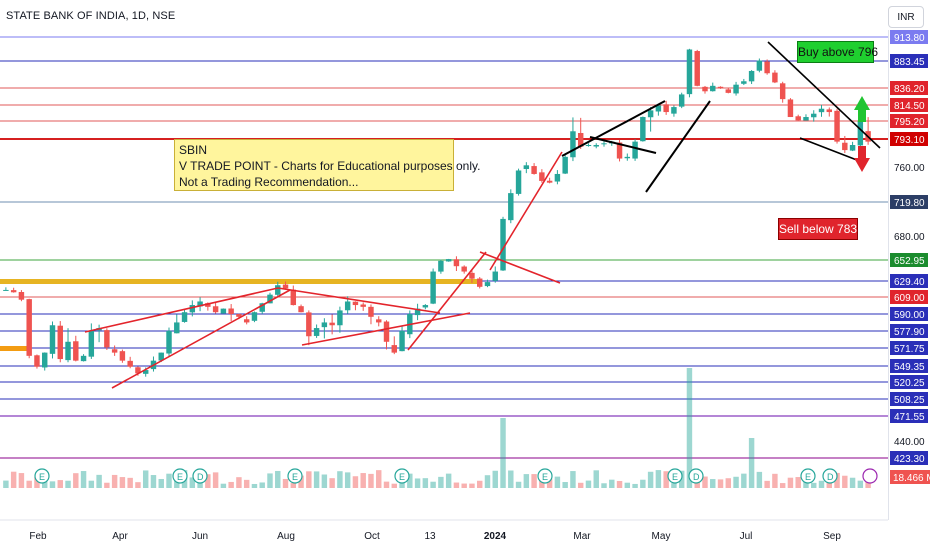  I want to click on trendline, so click(526, 211).